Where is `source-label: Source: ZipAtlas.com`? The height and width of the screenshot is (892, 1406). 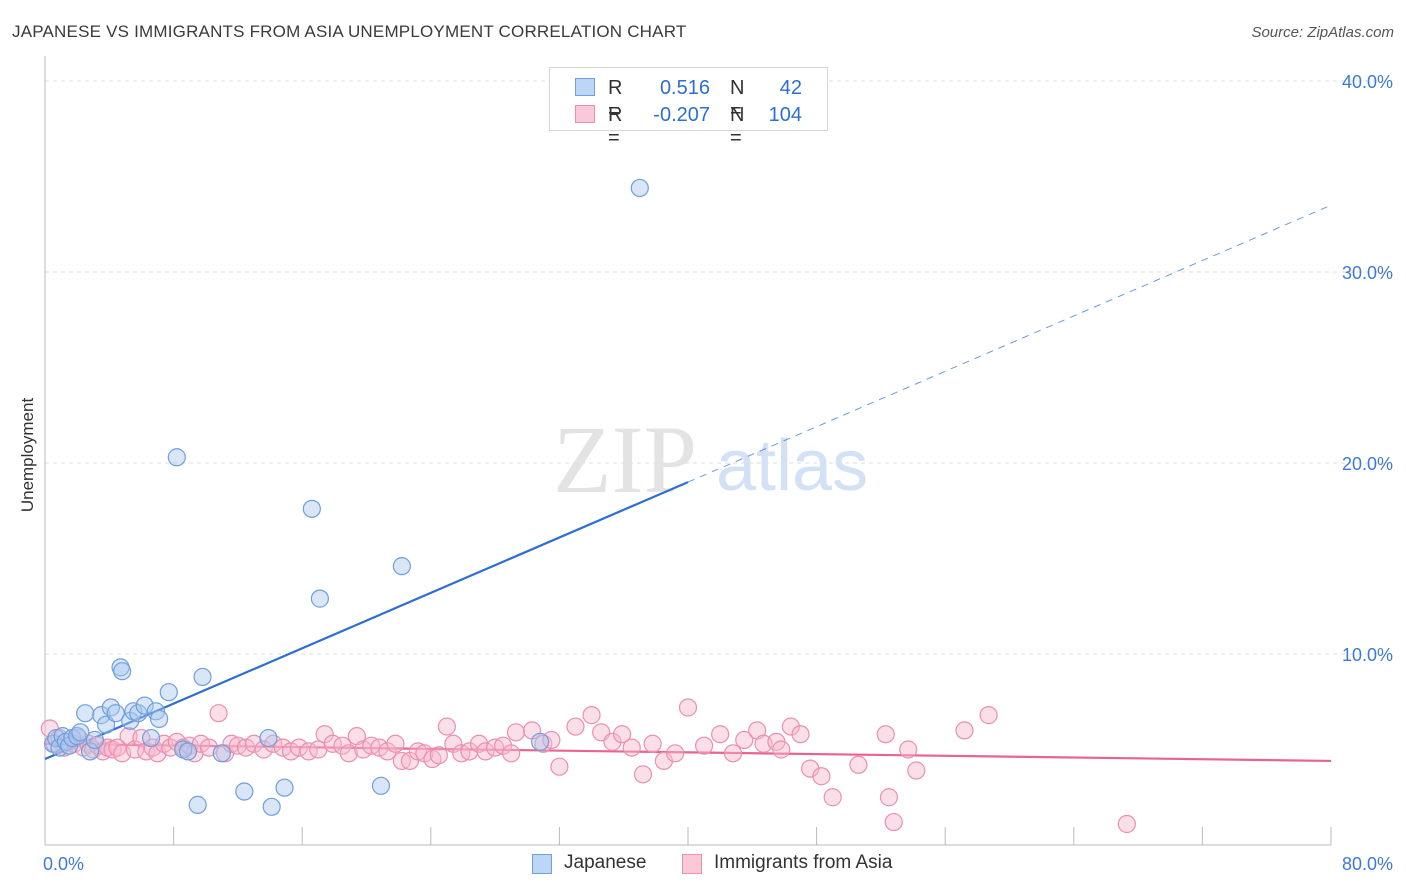 source-label: Source: ZipAtlas.com is located at coordinates (1322, 32).